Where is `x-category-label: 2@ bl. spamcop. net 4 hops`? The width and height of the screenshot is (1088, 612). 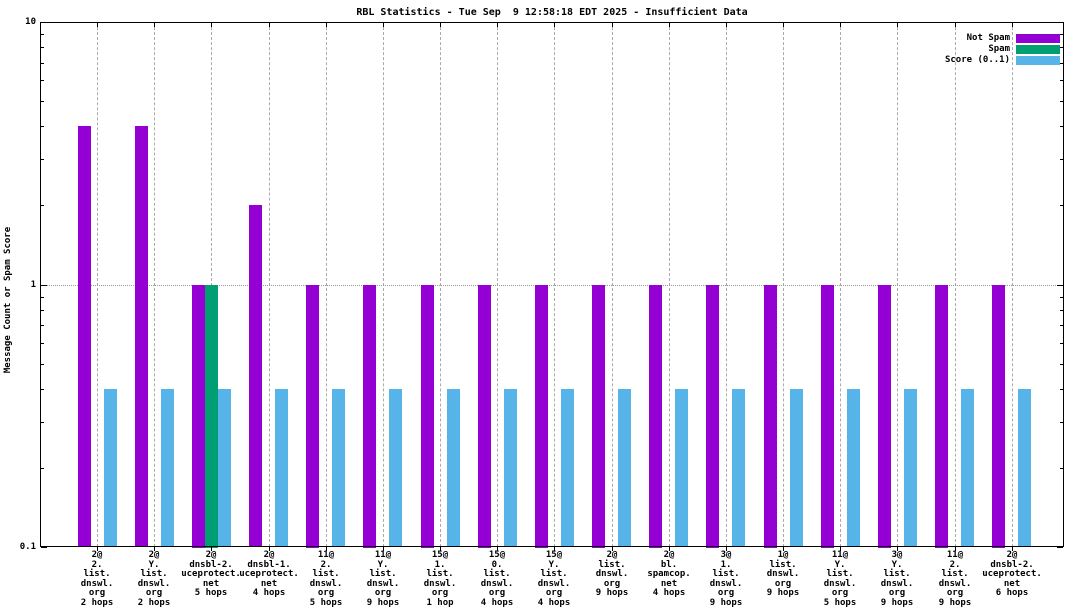
x-category-label: 2@ bl. spamcop. net 4 hops is located at coordinates (669, 574).